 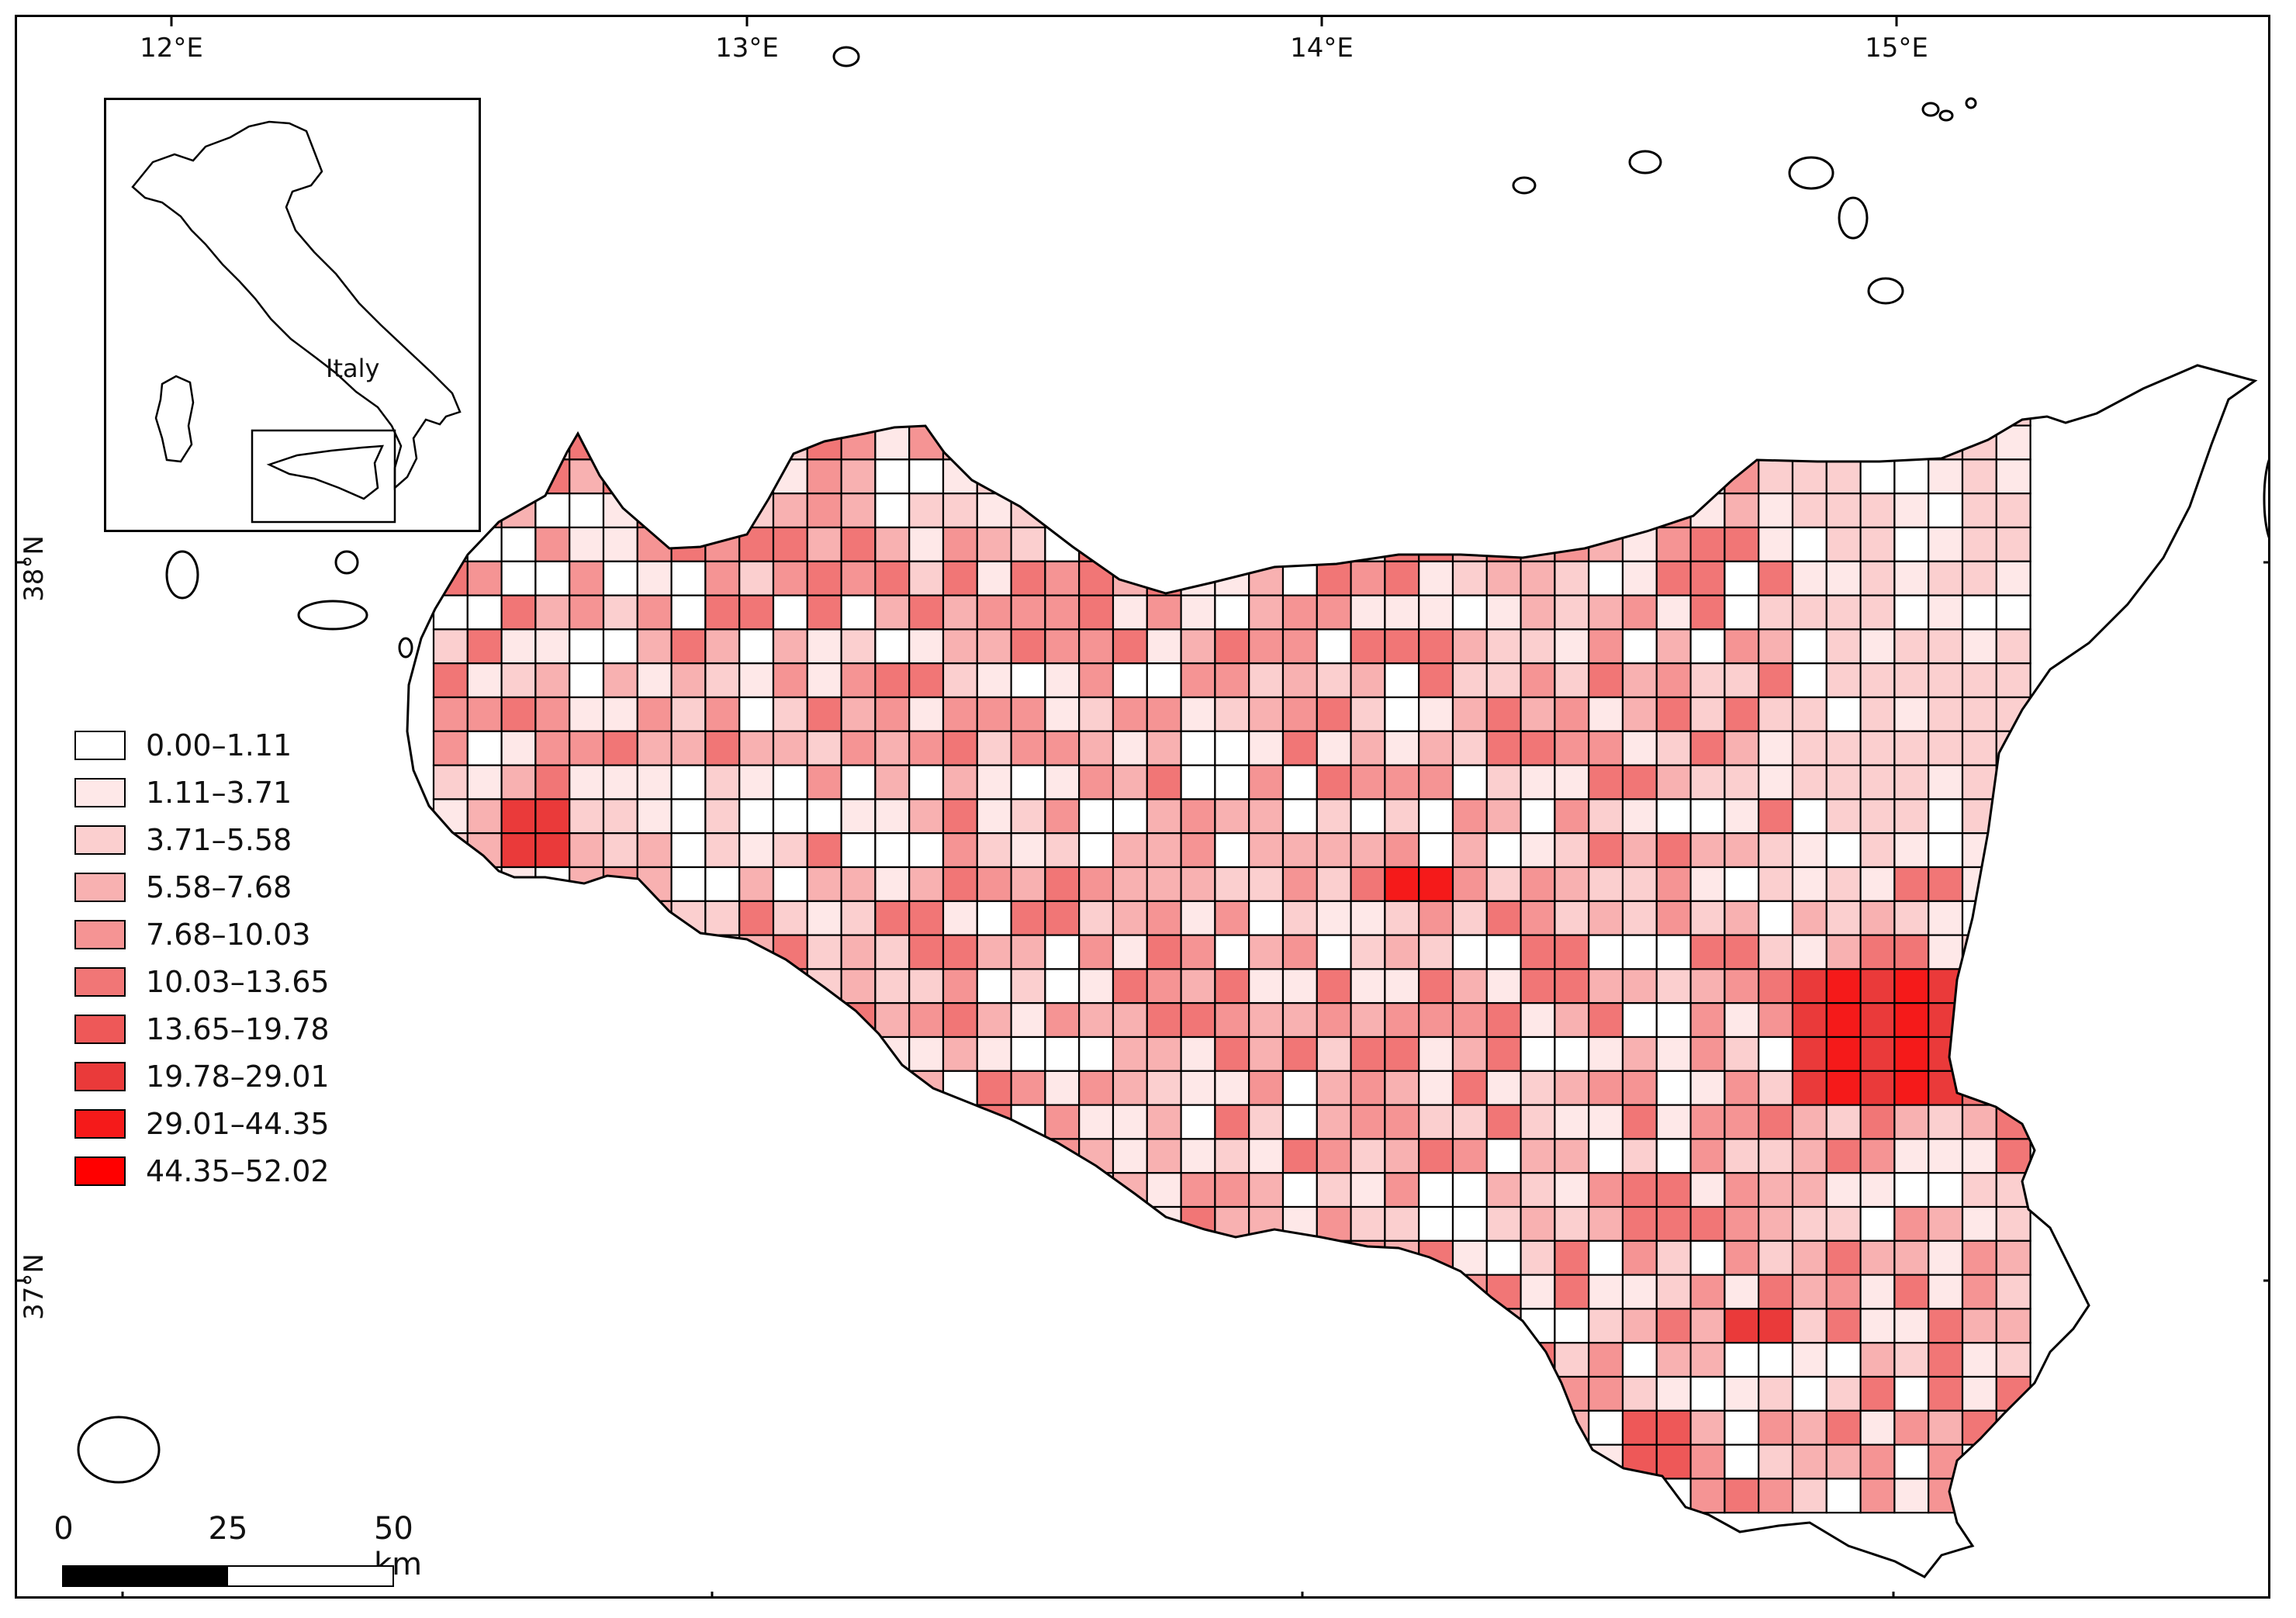 I want to click on island-outline, so click(x=405, y=648).